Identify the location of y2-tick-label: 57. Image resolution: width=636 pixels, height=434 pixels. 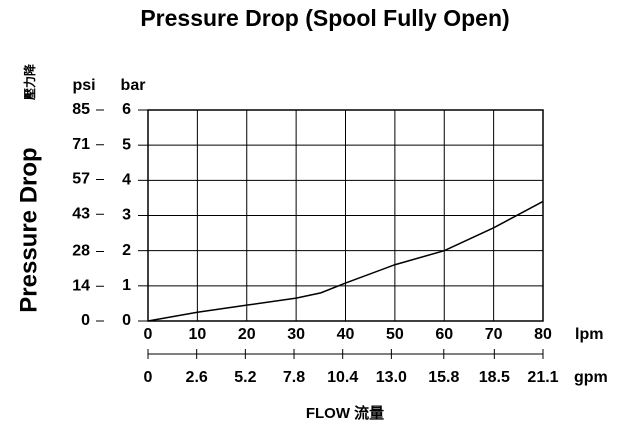
(81, 179).